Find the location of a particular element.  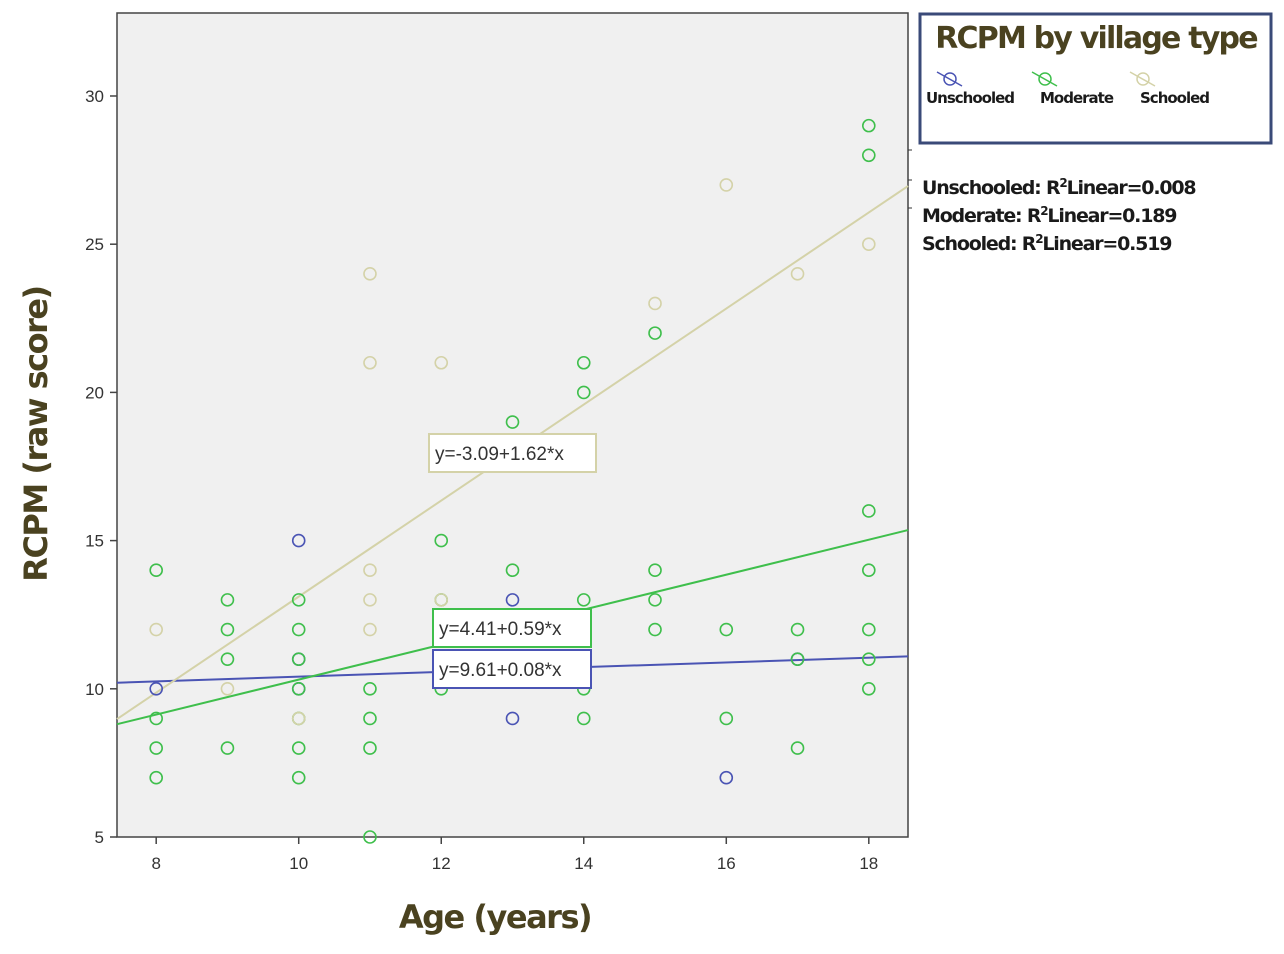

fit-equation-moderate: y=4.41+0.59*x is located at coordinates (512, 628).